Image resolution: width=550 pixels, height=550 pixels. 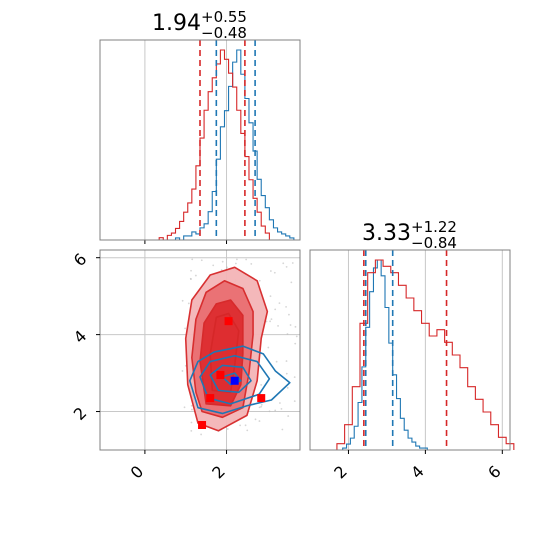 What do you see at coordinates (434, 243) in the screenshot?
I see `title-bottom-right-minus: −0.84` at bounding box center [434, 243].